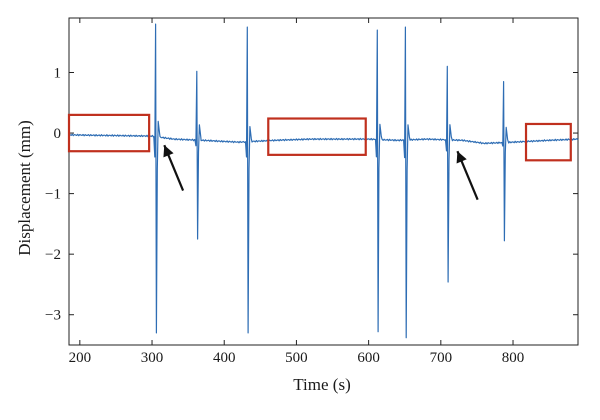 This screenshot has height=420, width=600. I want to click on x-tick-label: 800, so click(513, 358).